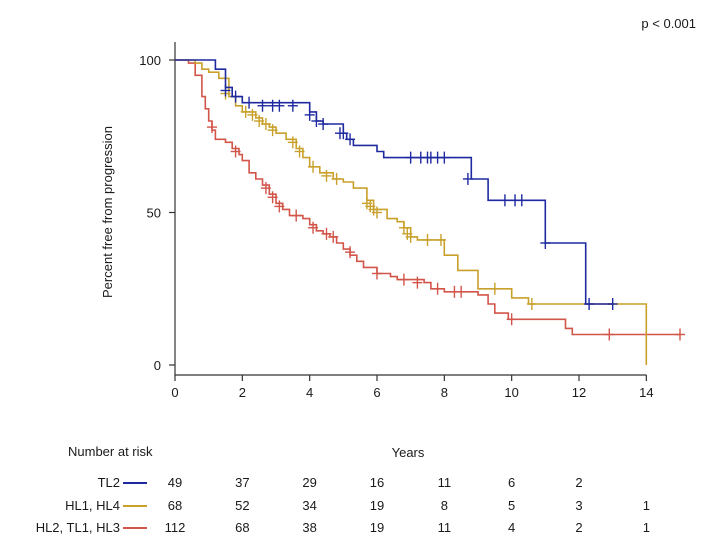 This screenshot has height=548, width=712. Describe the element at coordinates (377, 482) in the screenshot. I see `risk-count: 16` at that location.